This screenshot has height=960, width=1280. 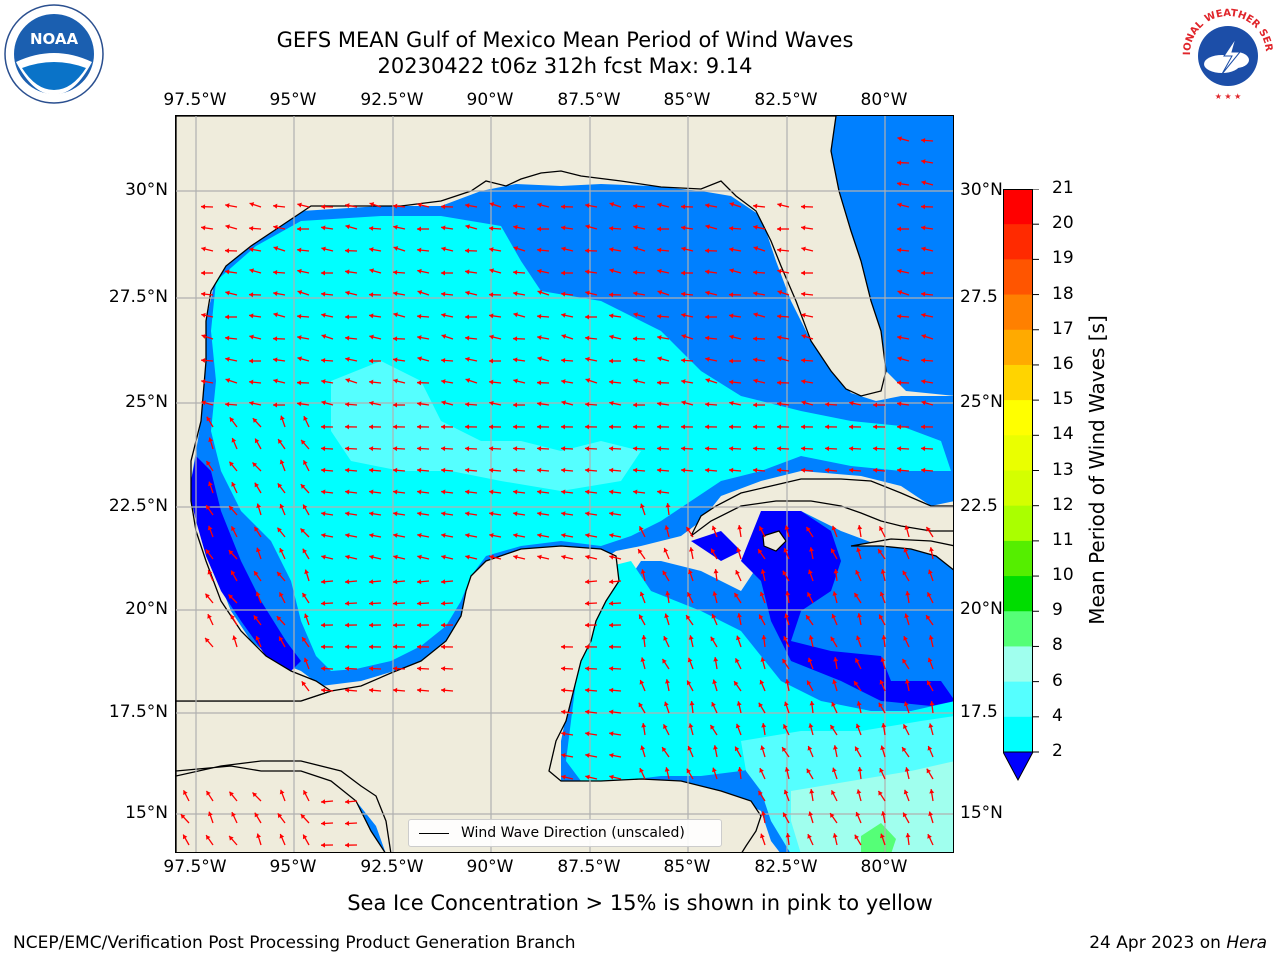 What do you see at coordinates (847, 608) in the screenshot?
I see `wave-period-below-2-cuba` at bounding box center [847, 608].